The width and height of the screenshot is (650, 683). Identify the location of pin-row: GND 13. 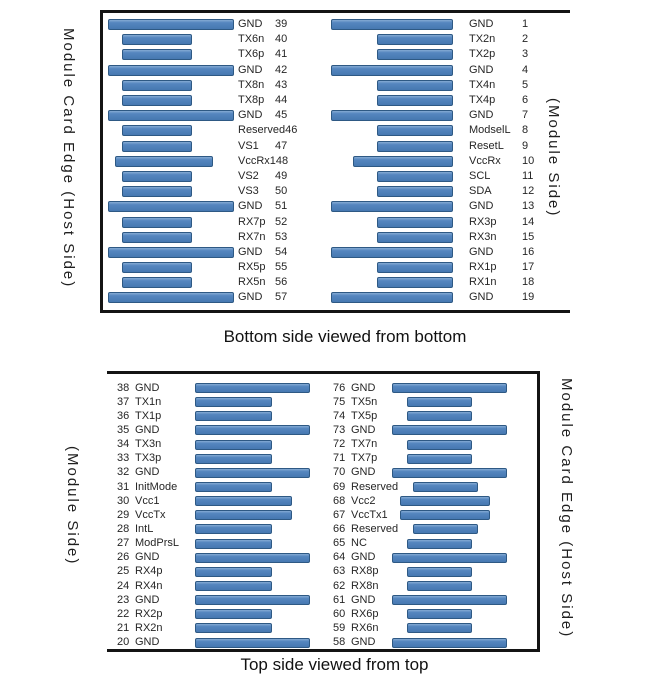
(436, 206).